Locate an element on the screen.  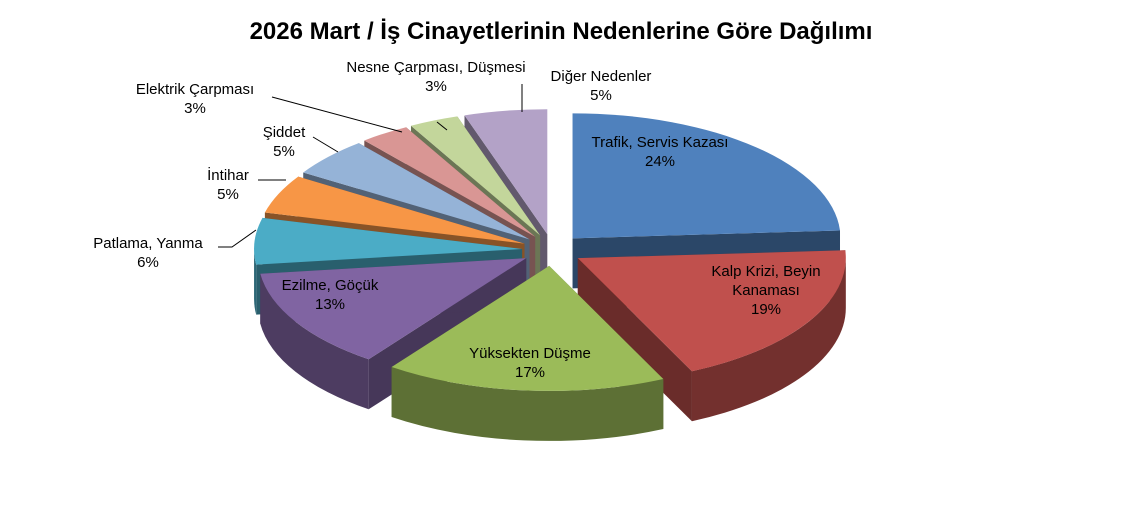
category-name: Elektrik Çarpması is located at coordinates (195, 89).